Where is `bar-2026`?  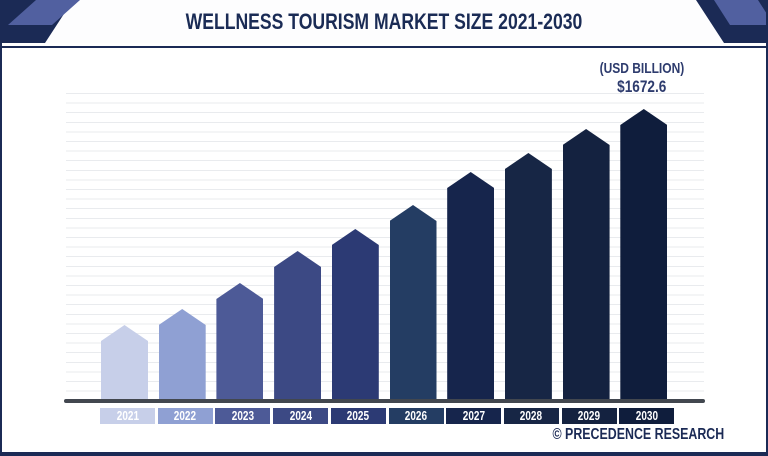
bar-2026 is located at coordinates (413, 303).